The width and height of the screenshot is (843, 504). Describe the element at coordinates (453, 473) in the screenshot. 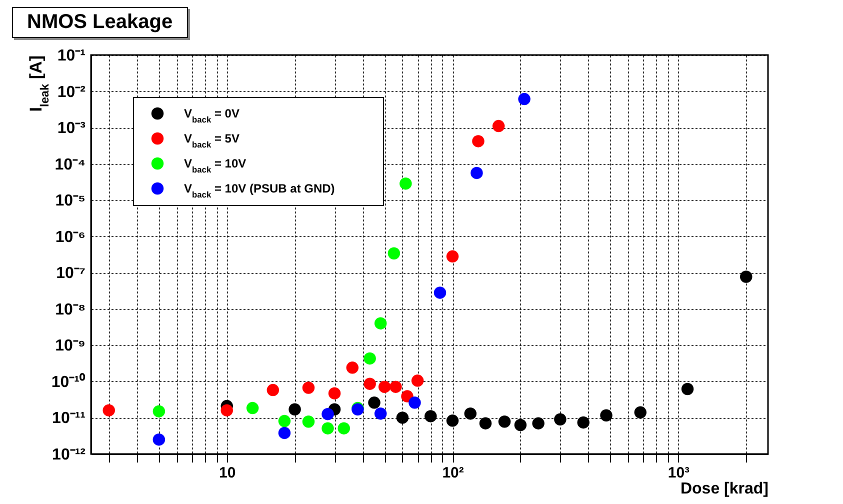

I see `x-tick-label: 10²` at that location.